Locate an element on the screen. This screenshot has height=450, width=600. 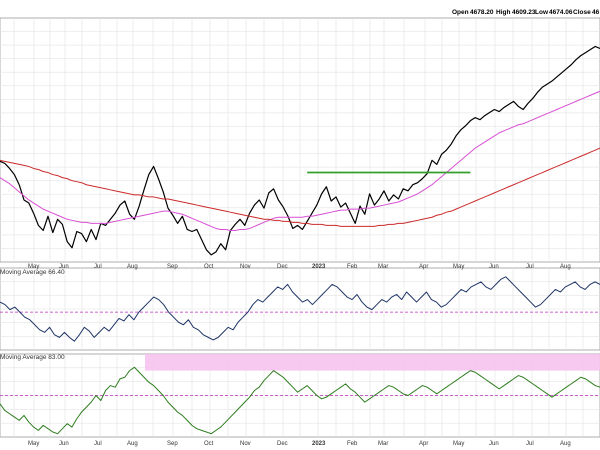
breadth-x-tick-label: Dec is located at coordinates (282, 444).